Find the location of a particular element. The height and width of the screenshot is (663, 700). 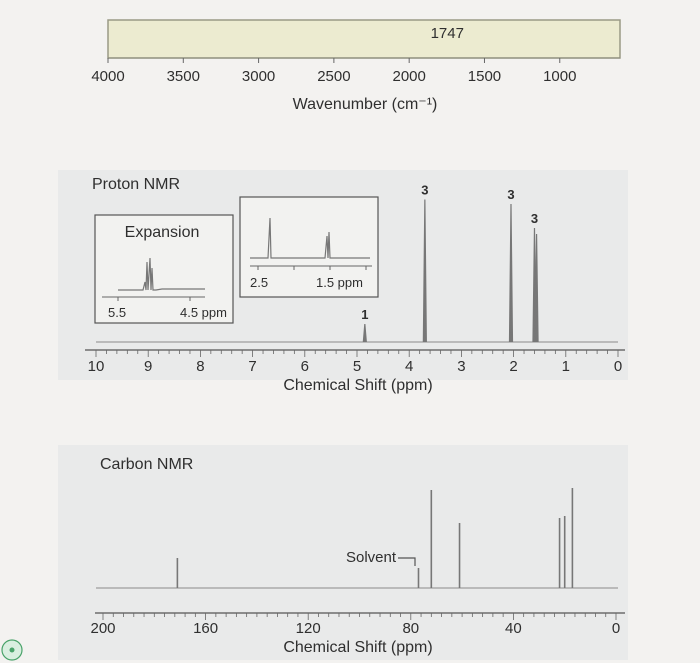

proton-tick-label-1: 1 is located at coordinates (566, 366).